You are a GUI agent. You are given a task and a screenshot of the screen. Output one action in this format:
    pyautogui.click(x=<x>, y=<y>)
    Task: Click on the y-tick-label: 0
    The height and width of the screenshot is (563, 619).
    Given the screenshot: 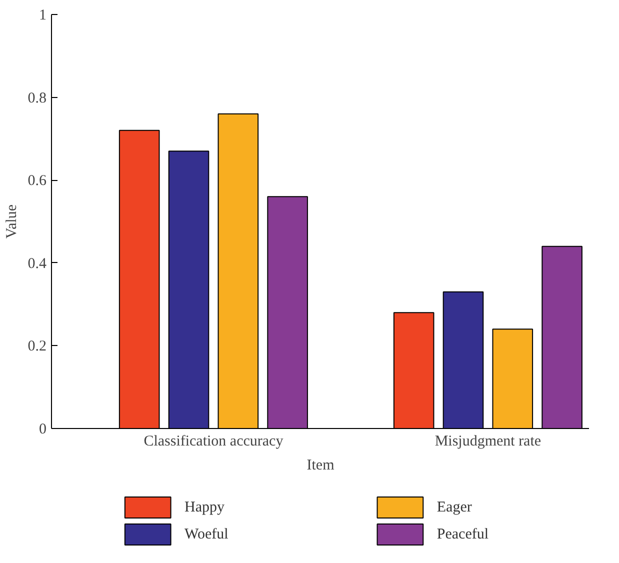 What is the action you would take?
    pyautogui.click(x=42, y=430)
    